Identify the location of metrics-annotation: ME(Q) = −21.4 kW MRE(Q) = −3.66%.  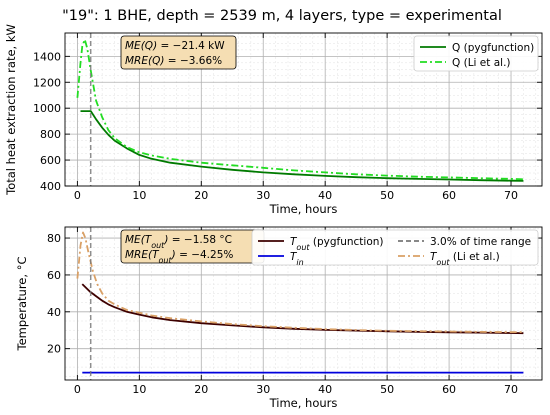
(178, 52).